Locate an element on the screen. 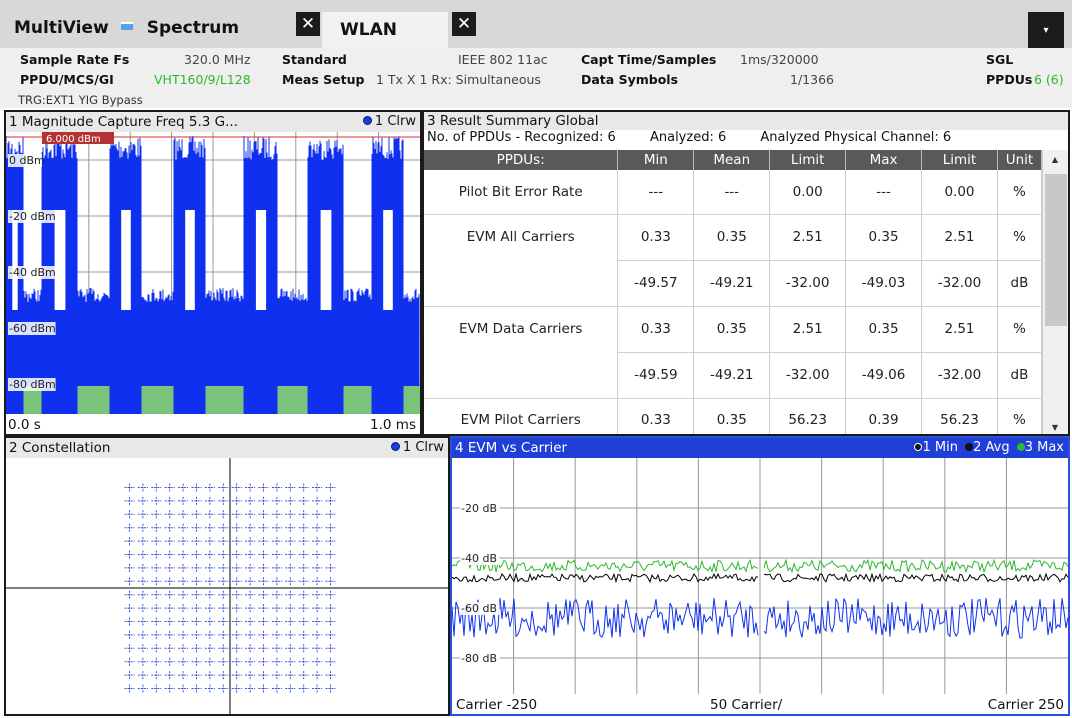 This screenshot has height=718, width=1072. x-axis-start: 0.0 s is located at coordinates (24, 425).